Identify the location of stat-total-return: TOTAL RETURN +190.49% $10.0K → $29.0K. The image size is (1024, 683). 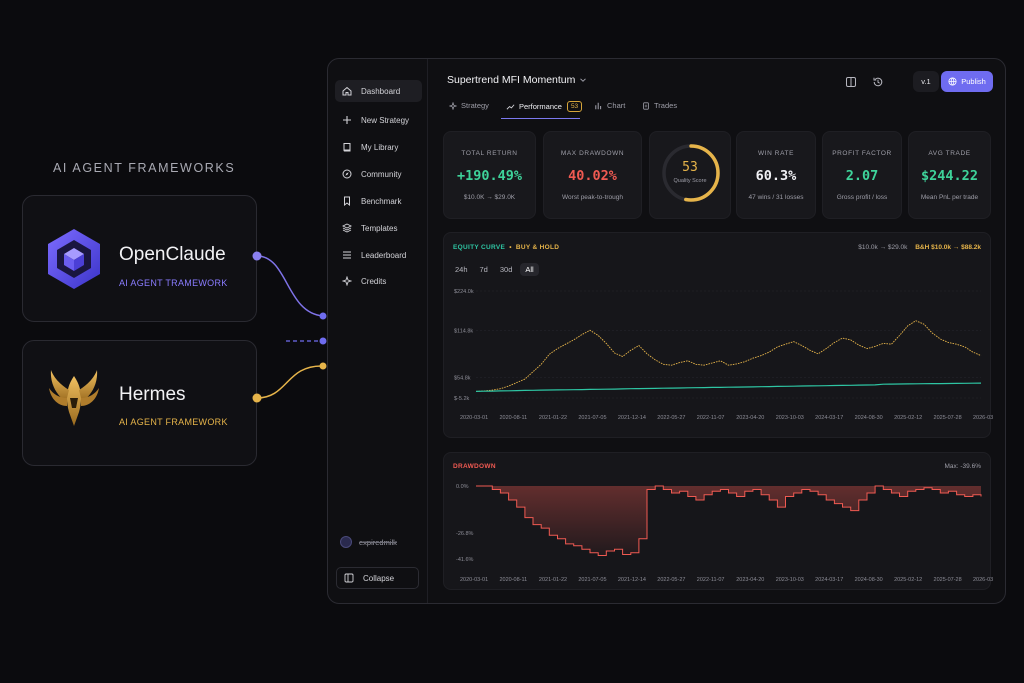
(489, 175).